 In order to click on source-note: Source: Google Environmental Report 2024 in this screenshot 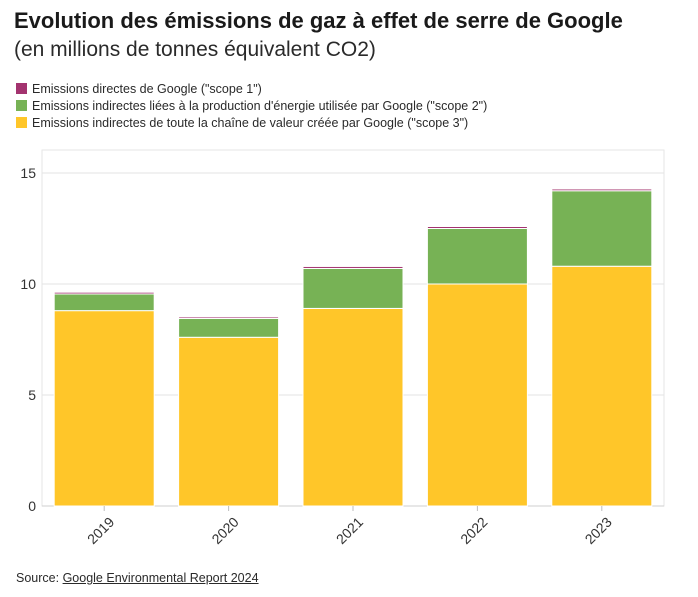, I will do `click(137, 578)`.